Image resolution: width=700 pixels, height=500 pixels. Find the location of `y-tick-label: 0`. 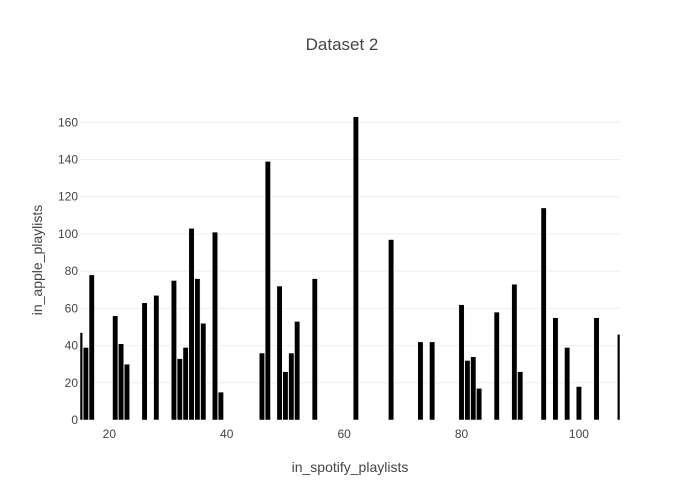

y-tick-label: 0 is located at coordinates (74, 420).